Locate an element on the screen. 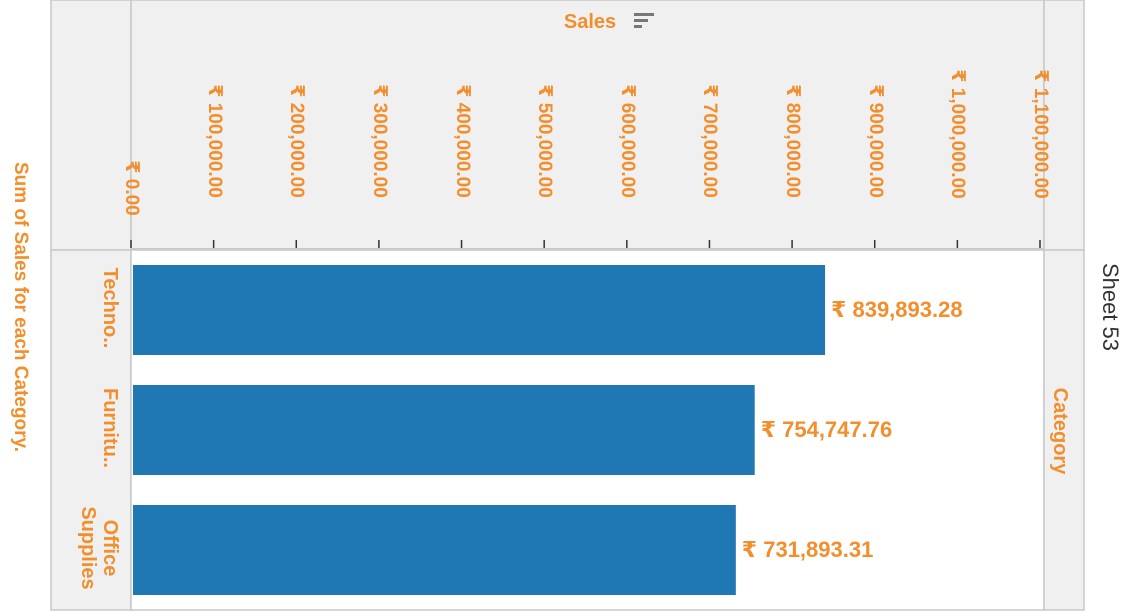  category-label: Office Supplies is located at coordinates (99, 548).